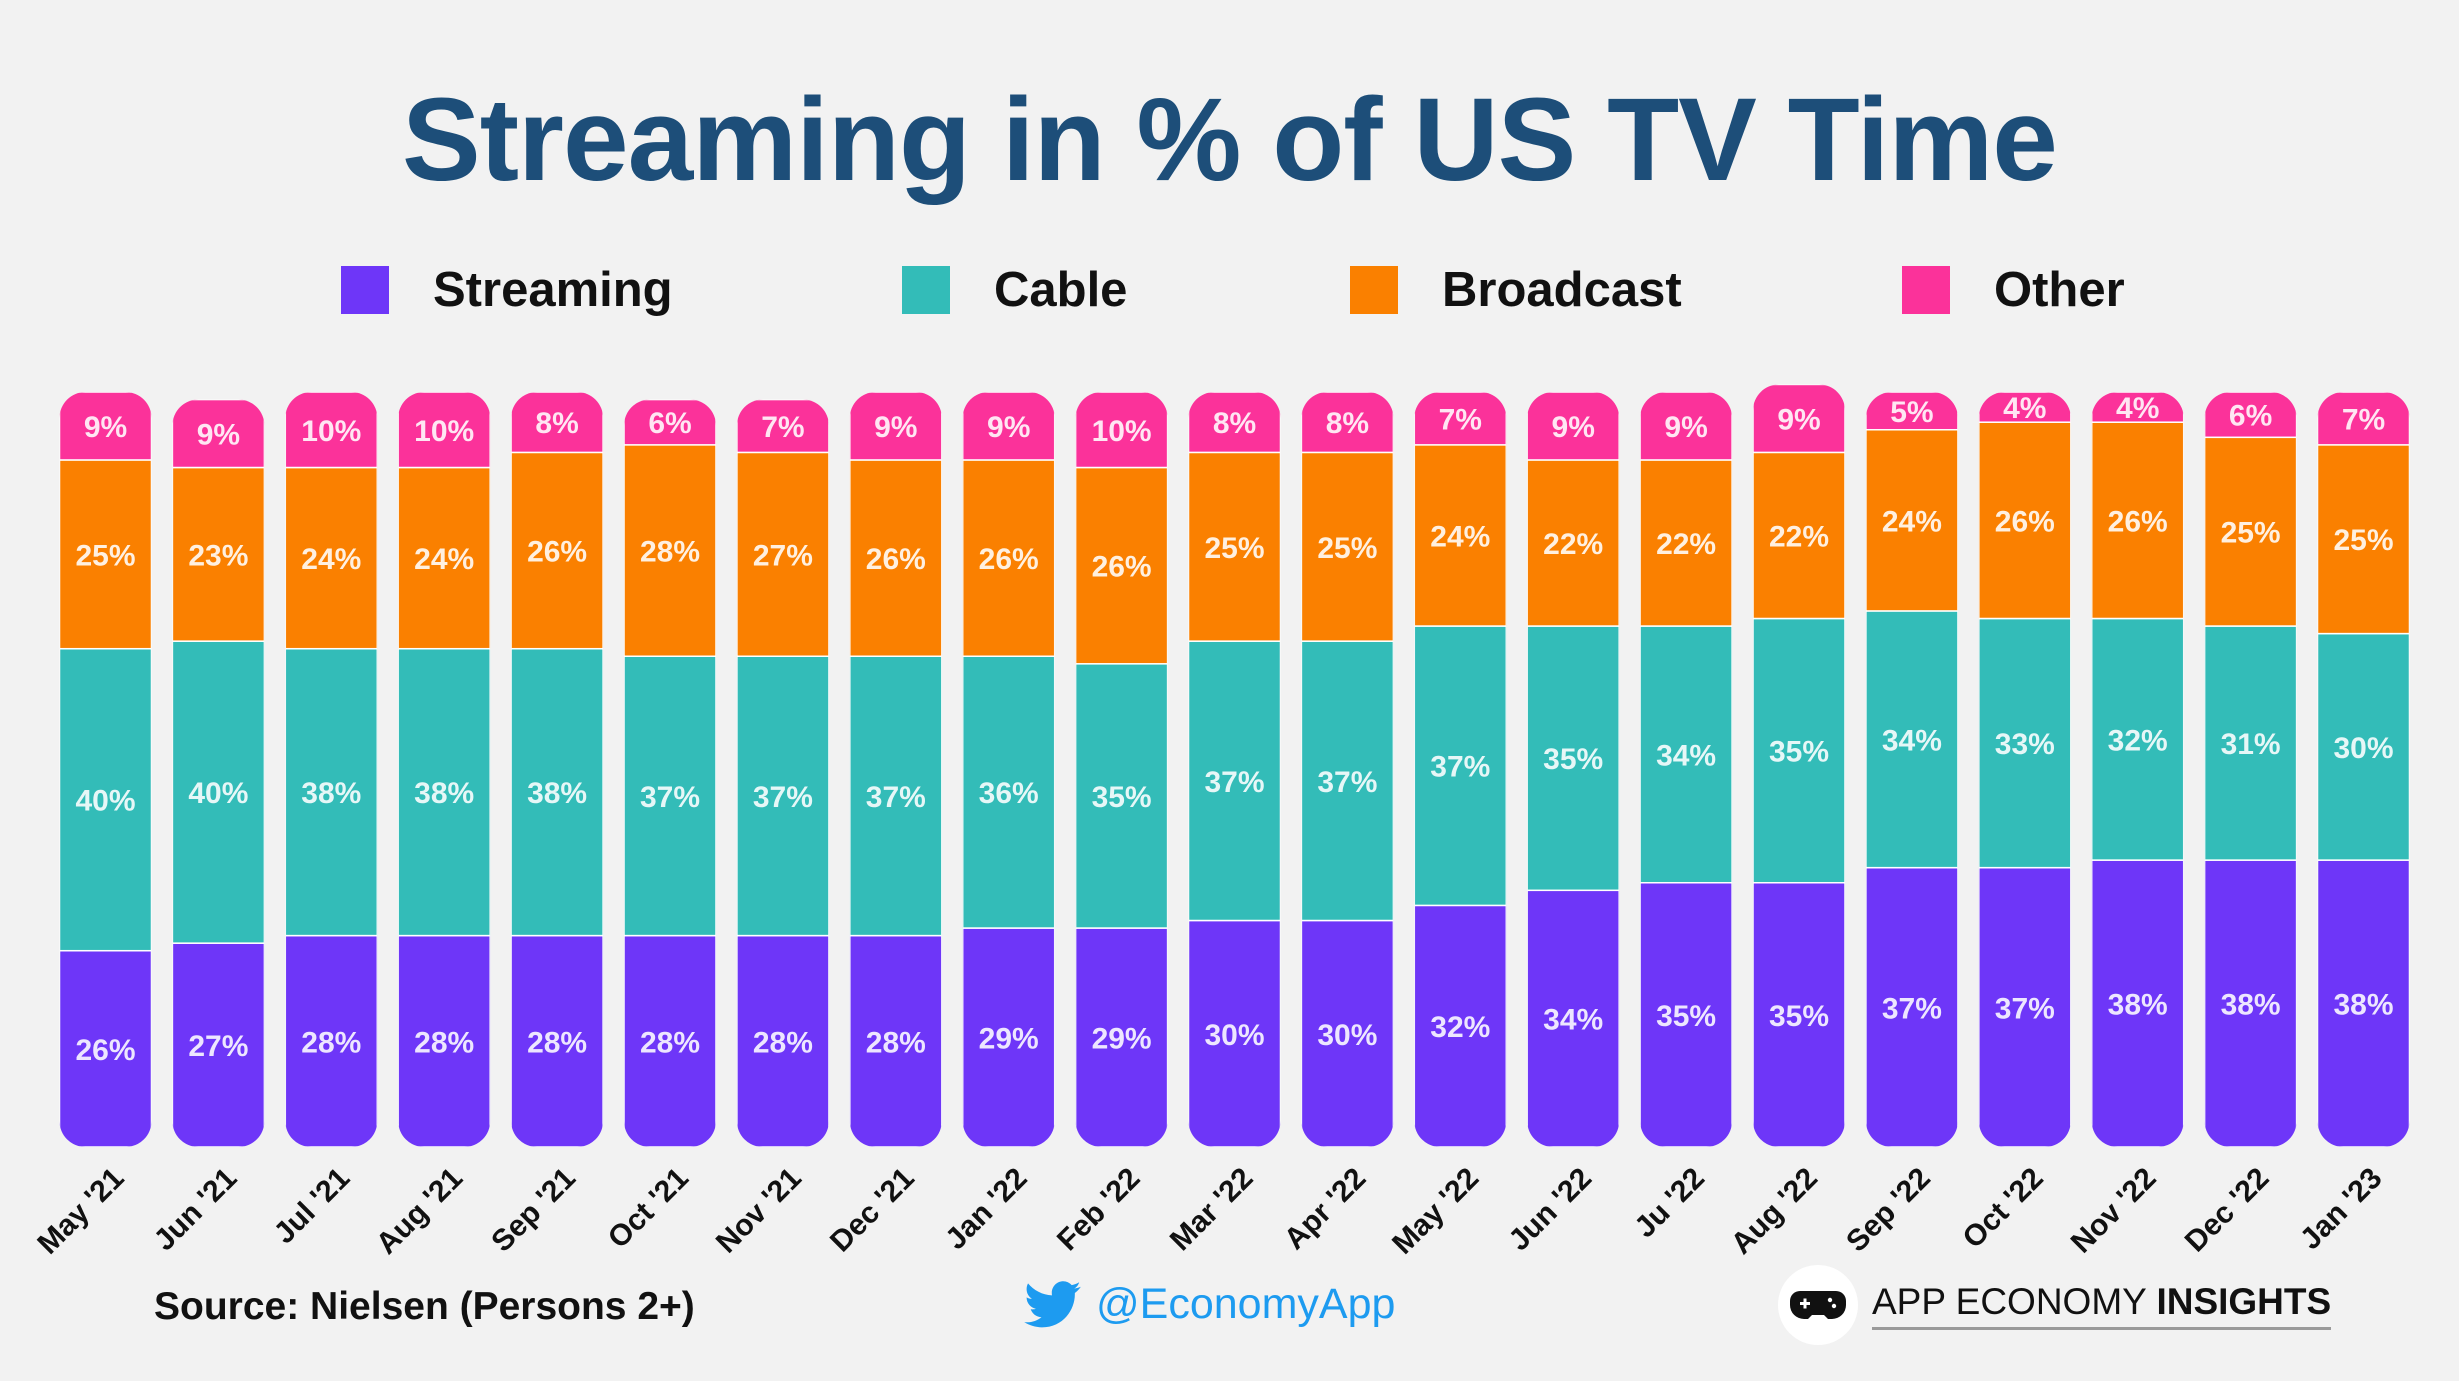 The width and height of the screenshot is (2459, 1381). I want to click on legend-item-streaming: Streaming, so click(507, 290).